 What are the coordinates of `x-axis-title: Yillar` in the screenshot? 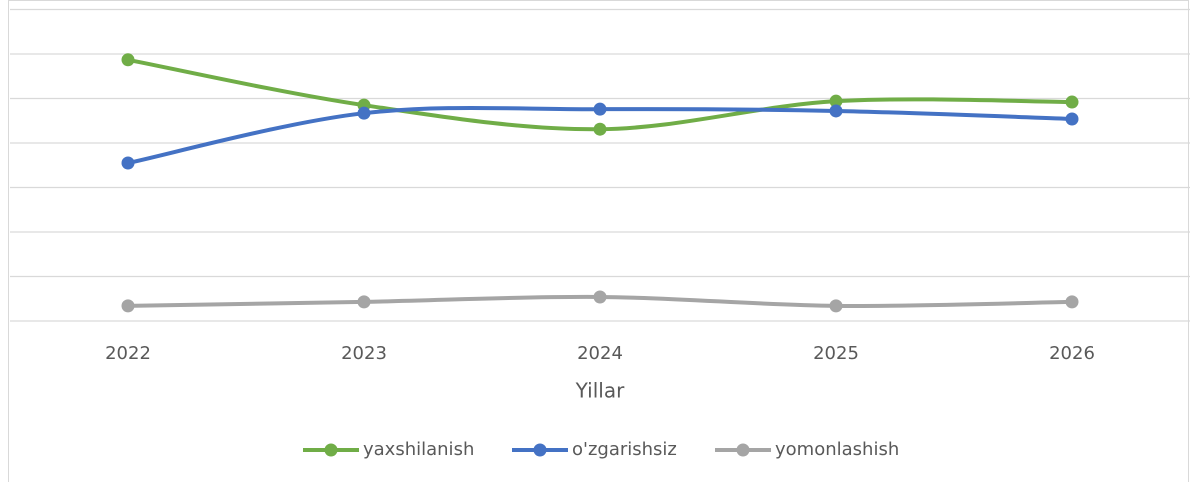 It's located at (600, 391).